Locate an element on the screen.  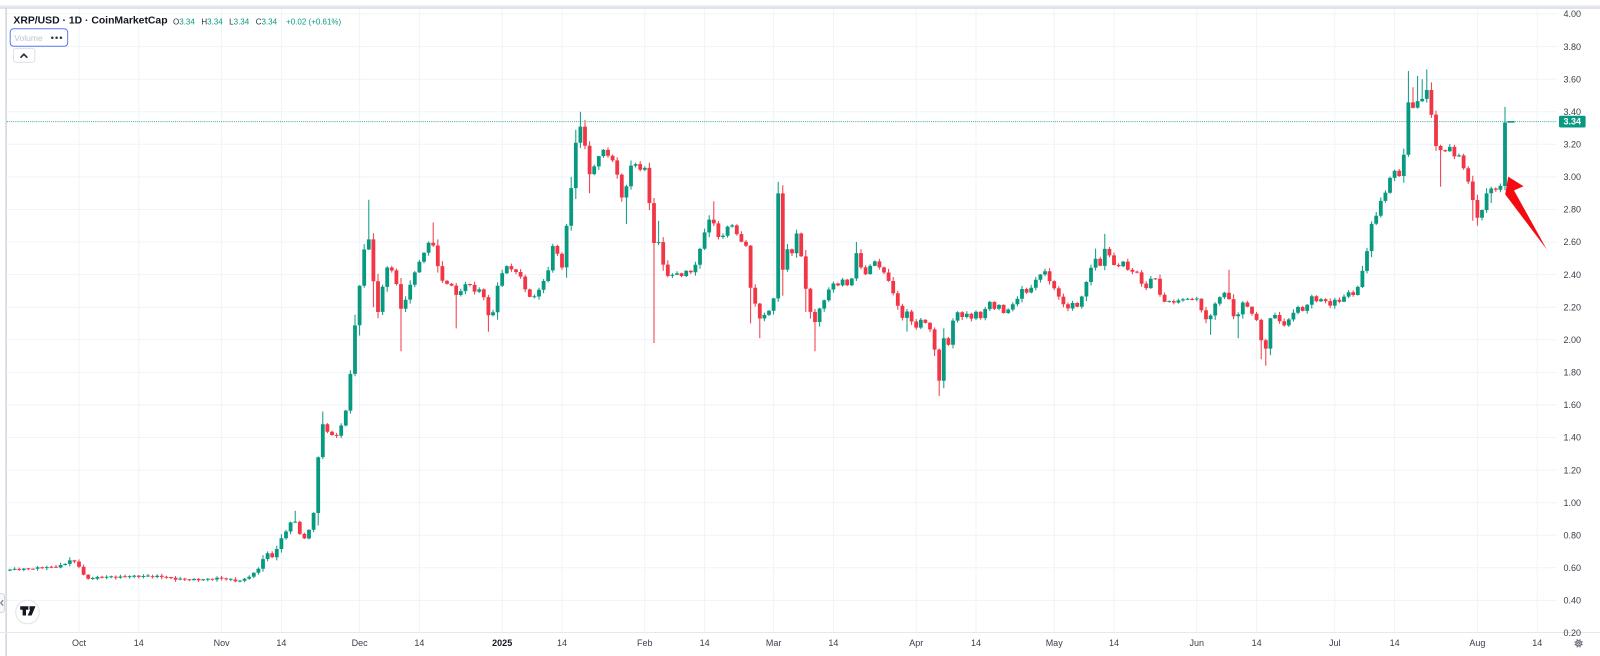
svg-text: Dec is located at coordinates (360, 643).